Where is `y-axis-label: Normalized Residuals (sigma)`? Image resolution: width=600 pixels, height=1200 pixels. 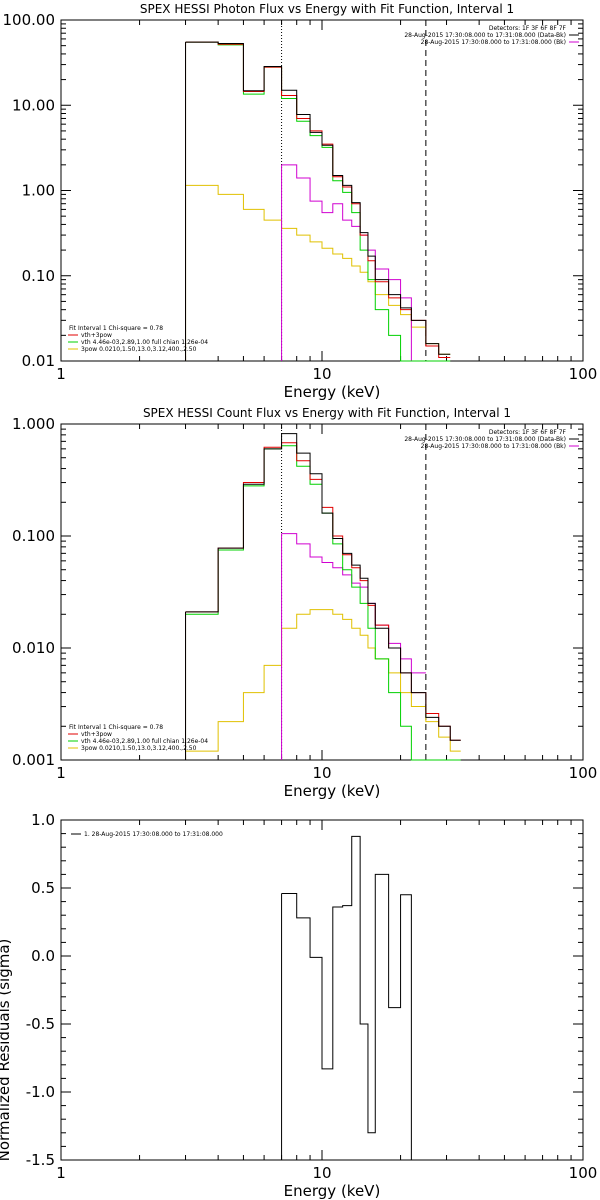
y-axis-label: Normalized Residuals (sigma) is located at coordinates (6, 1050).